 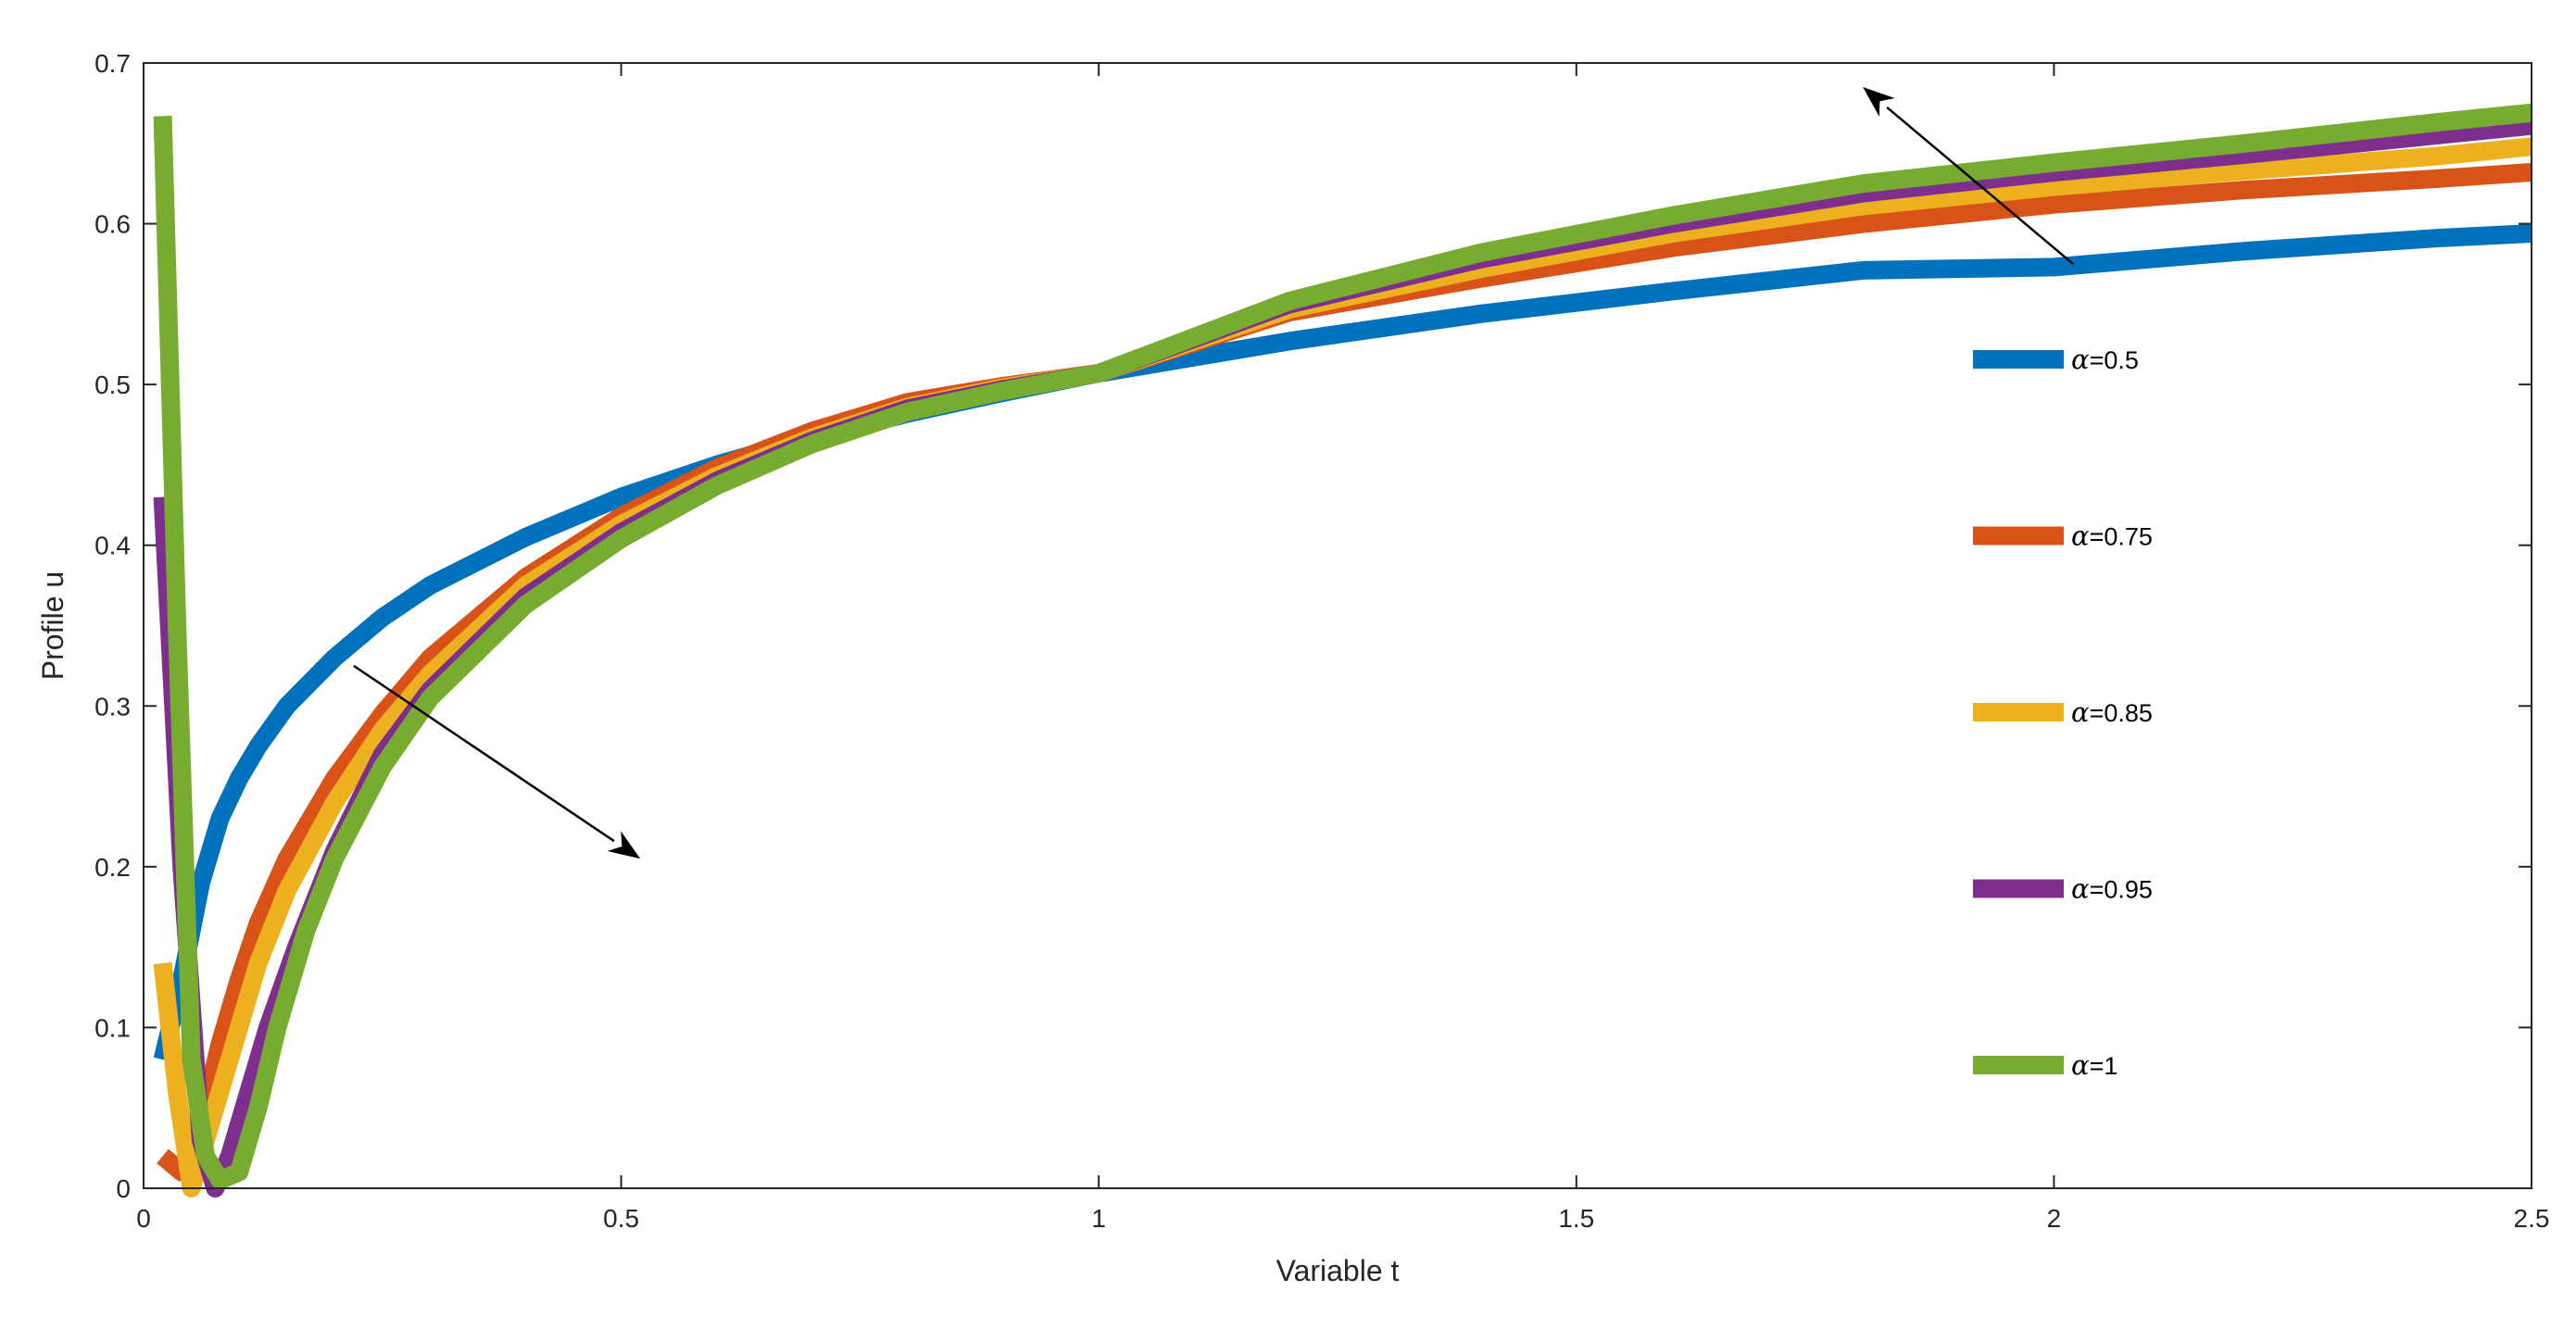 What do you see at coordinates (621, 1218) in the screenshot?
I see `x-tick-label: 0.5` at bounding box center [621, 1218].